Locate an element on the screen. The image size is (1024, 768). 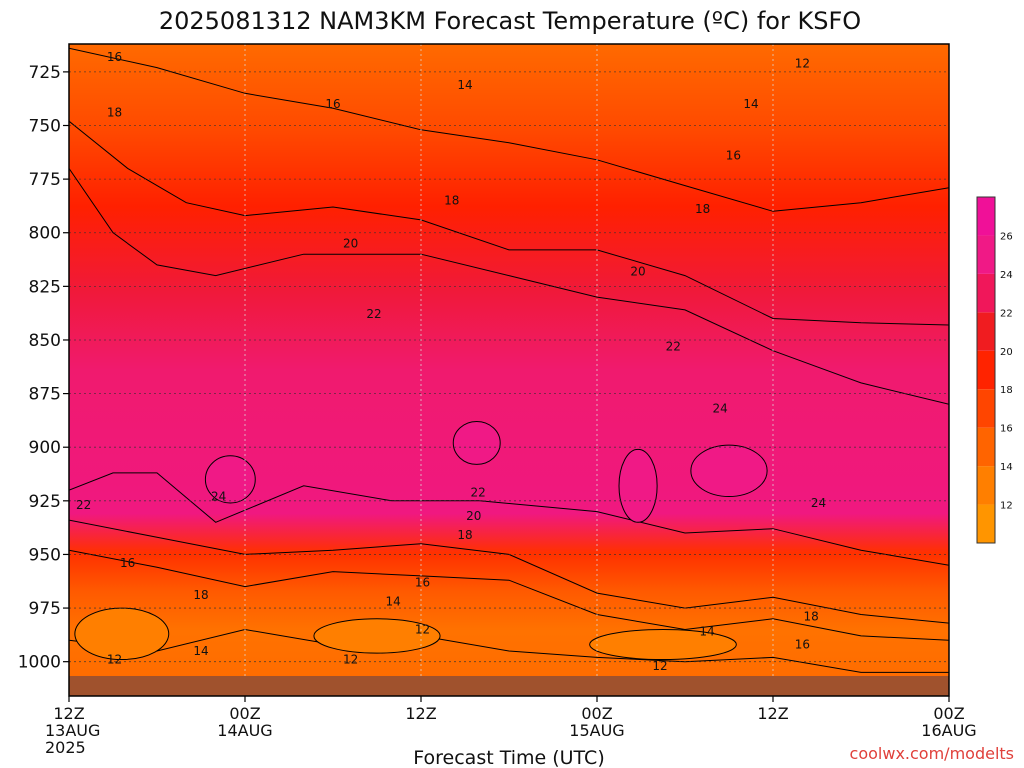
y-tick-label-925: 925 is located at coordinates (45, 502).